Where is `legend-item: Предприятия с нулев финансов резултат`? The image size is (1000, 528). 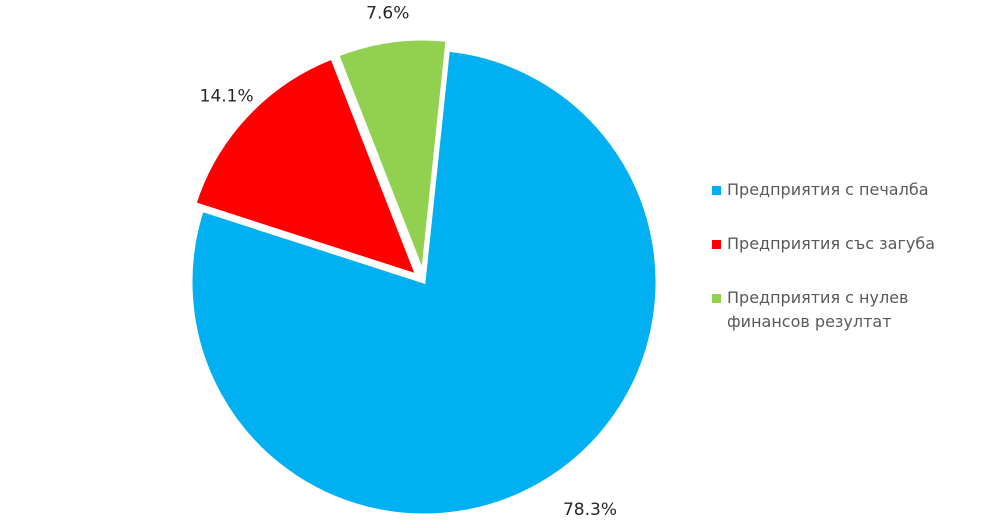 legend-item: Предприятия с нулев финансов резултат is located at coordinates (847, 310).